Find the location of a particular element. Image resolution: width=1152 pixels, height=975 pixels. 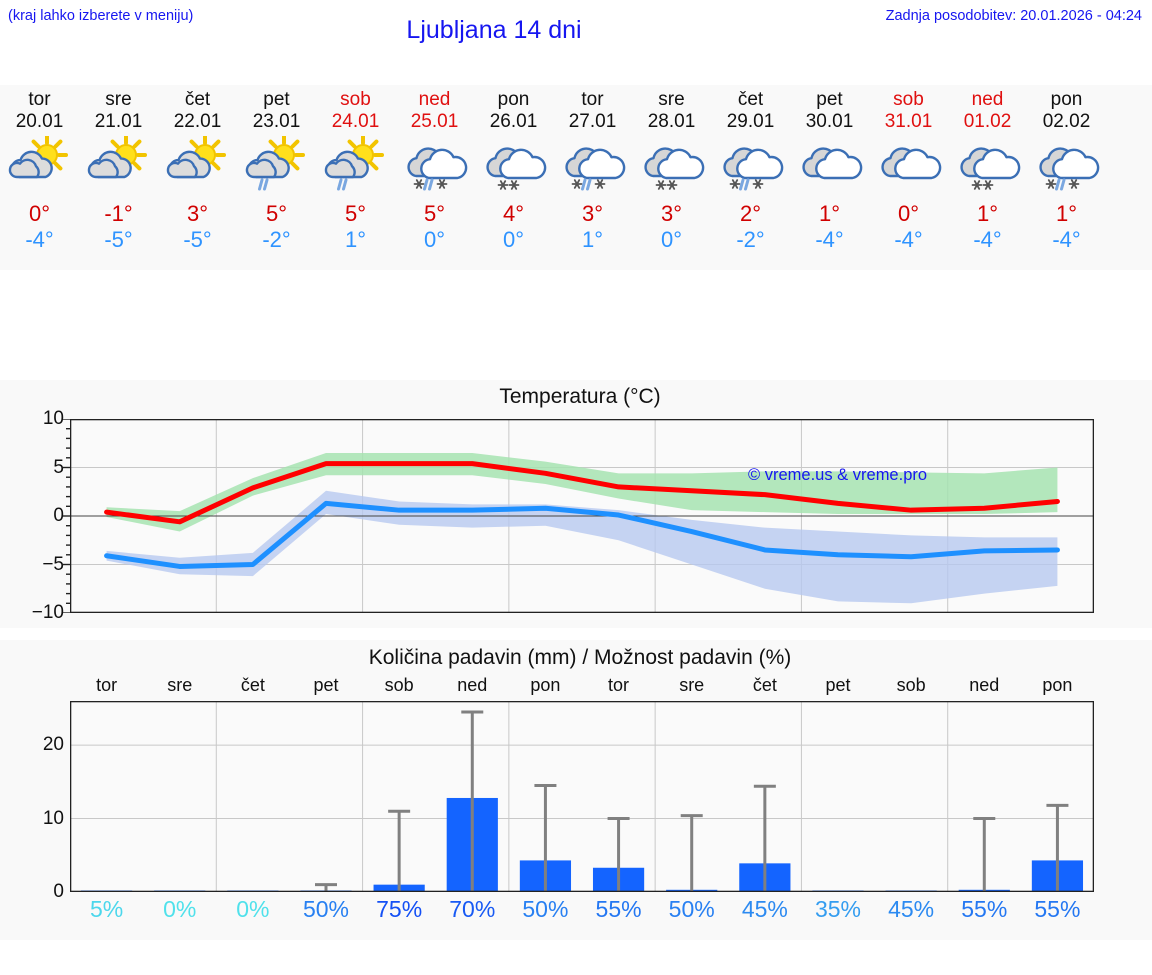

day-date: 25.01 is located at coordinates (434, 121).